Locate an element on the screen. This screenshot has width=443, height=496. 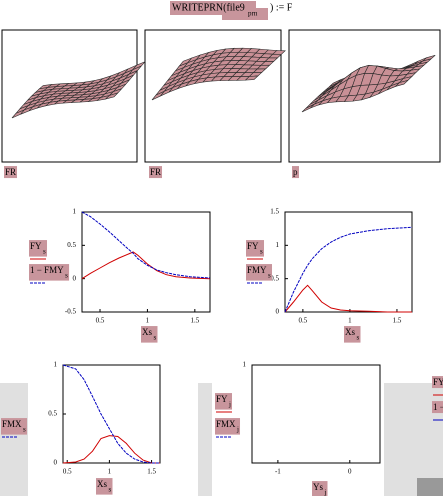
x-axis-label-index: j is located at coordinates (324, 492).